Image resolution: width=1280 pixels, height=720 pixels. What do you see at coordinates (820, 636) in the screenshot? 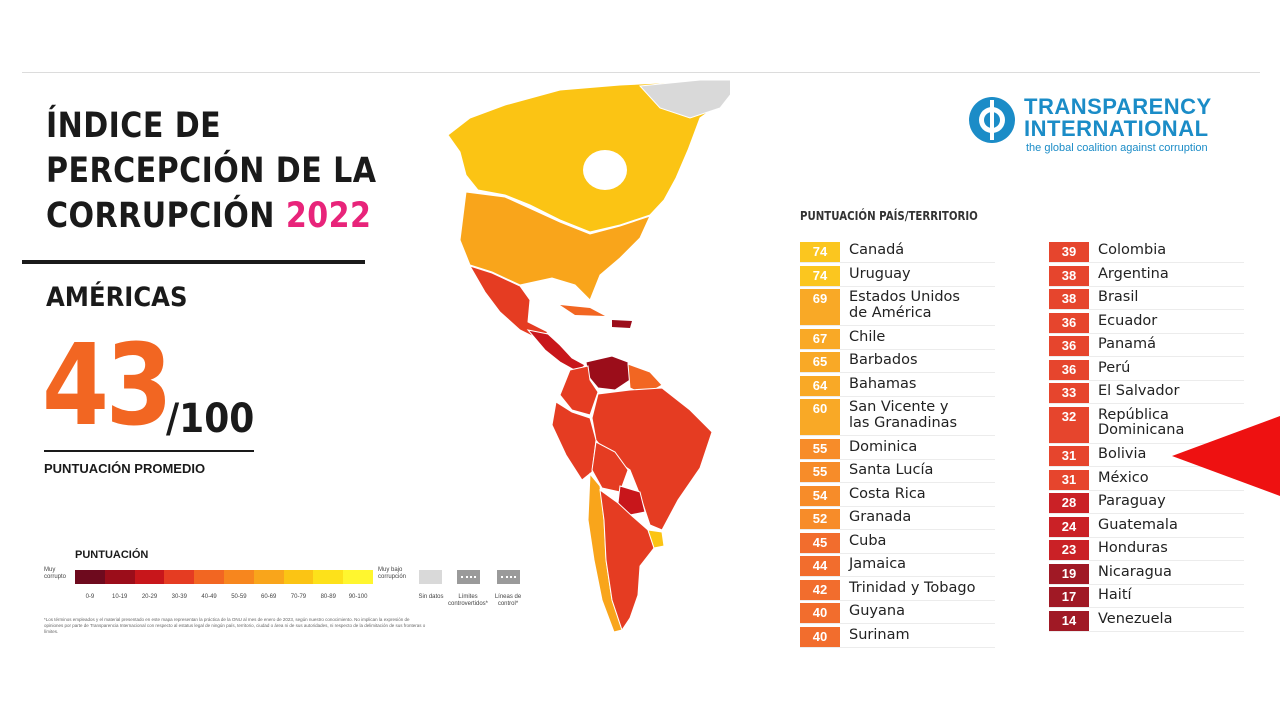
I see `country-score-badge: 40` at bounding box center [820, 636].